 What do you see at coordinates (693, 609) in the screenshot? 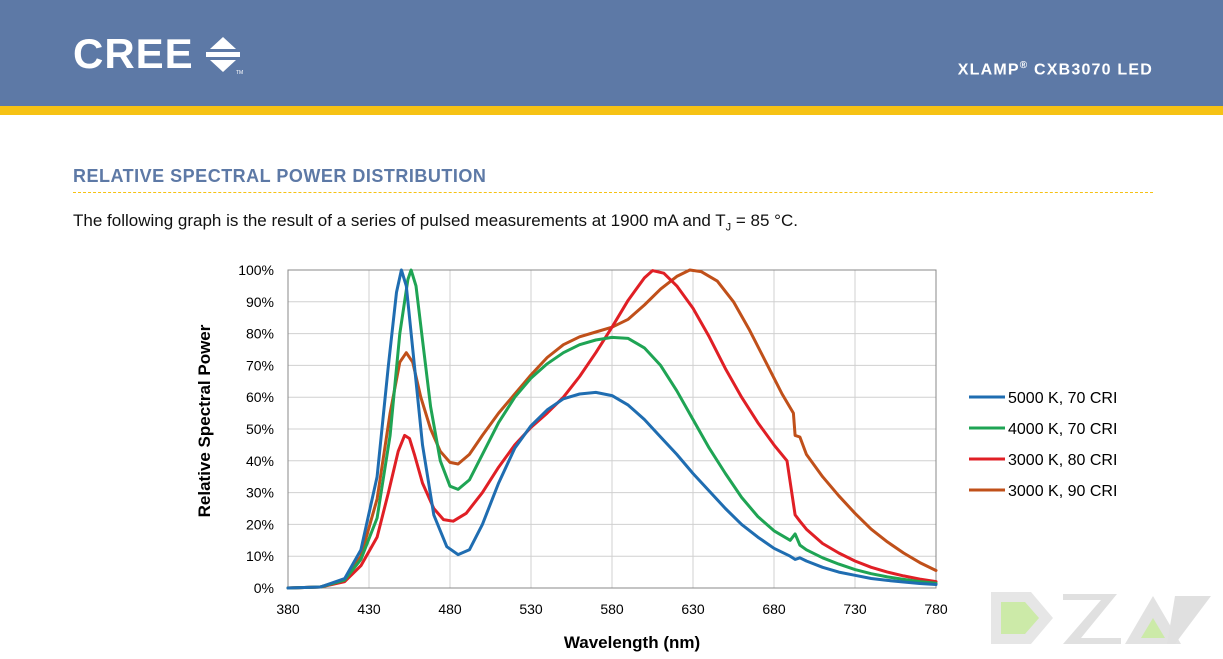
I see `x-tick-label: 630` at bounding box center [693, 609].